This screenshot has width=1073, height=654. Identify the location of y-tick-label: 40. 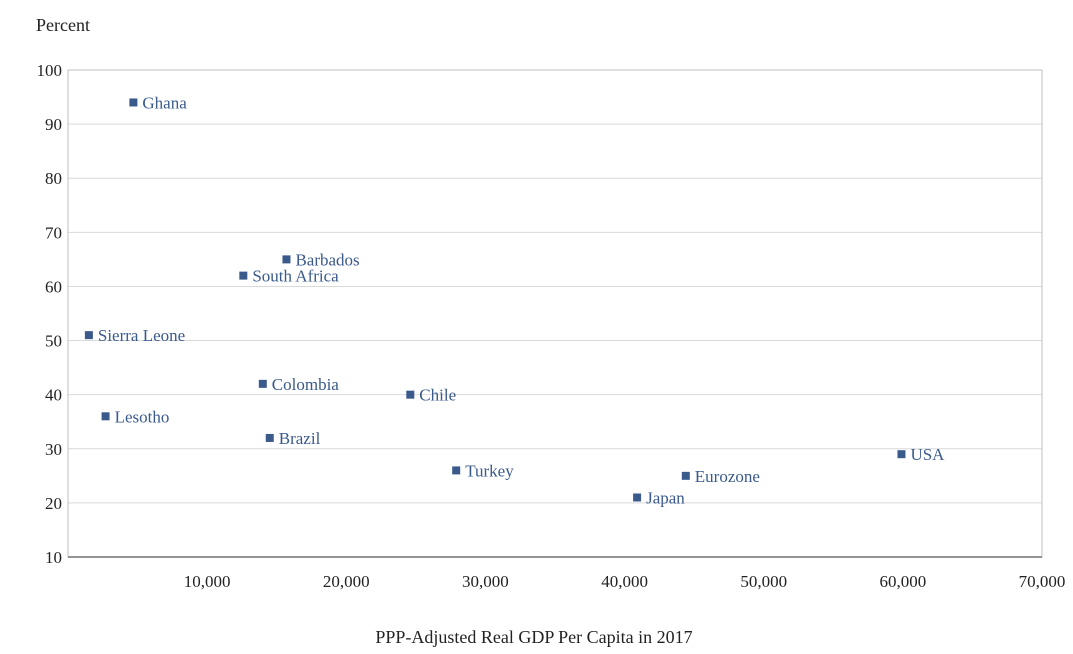
(53, 395).